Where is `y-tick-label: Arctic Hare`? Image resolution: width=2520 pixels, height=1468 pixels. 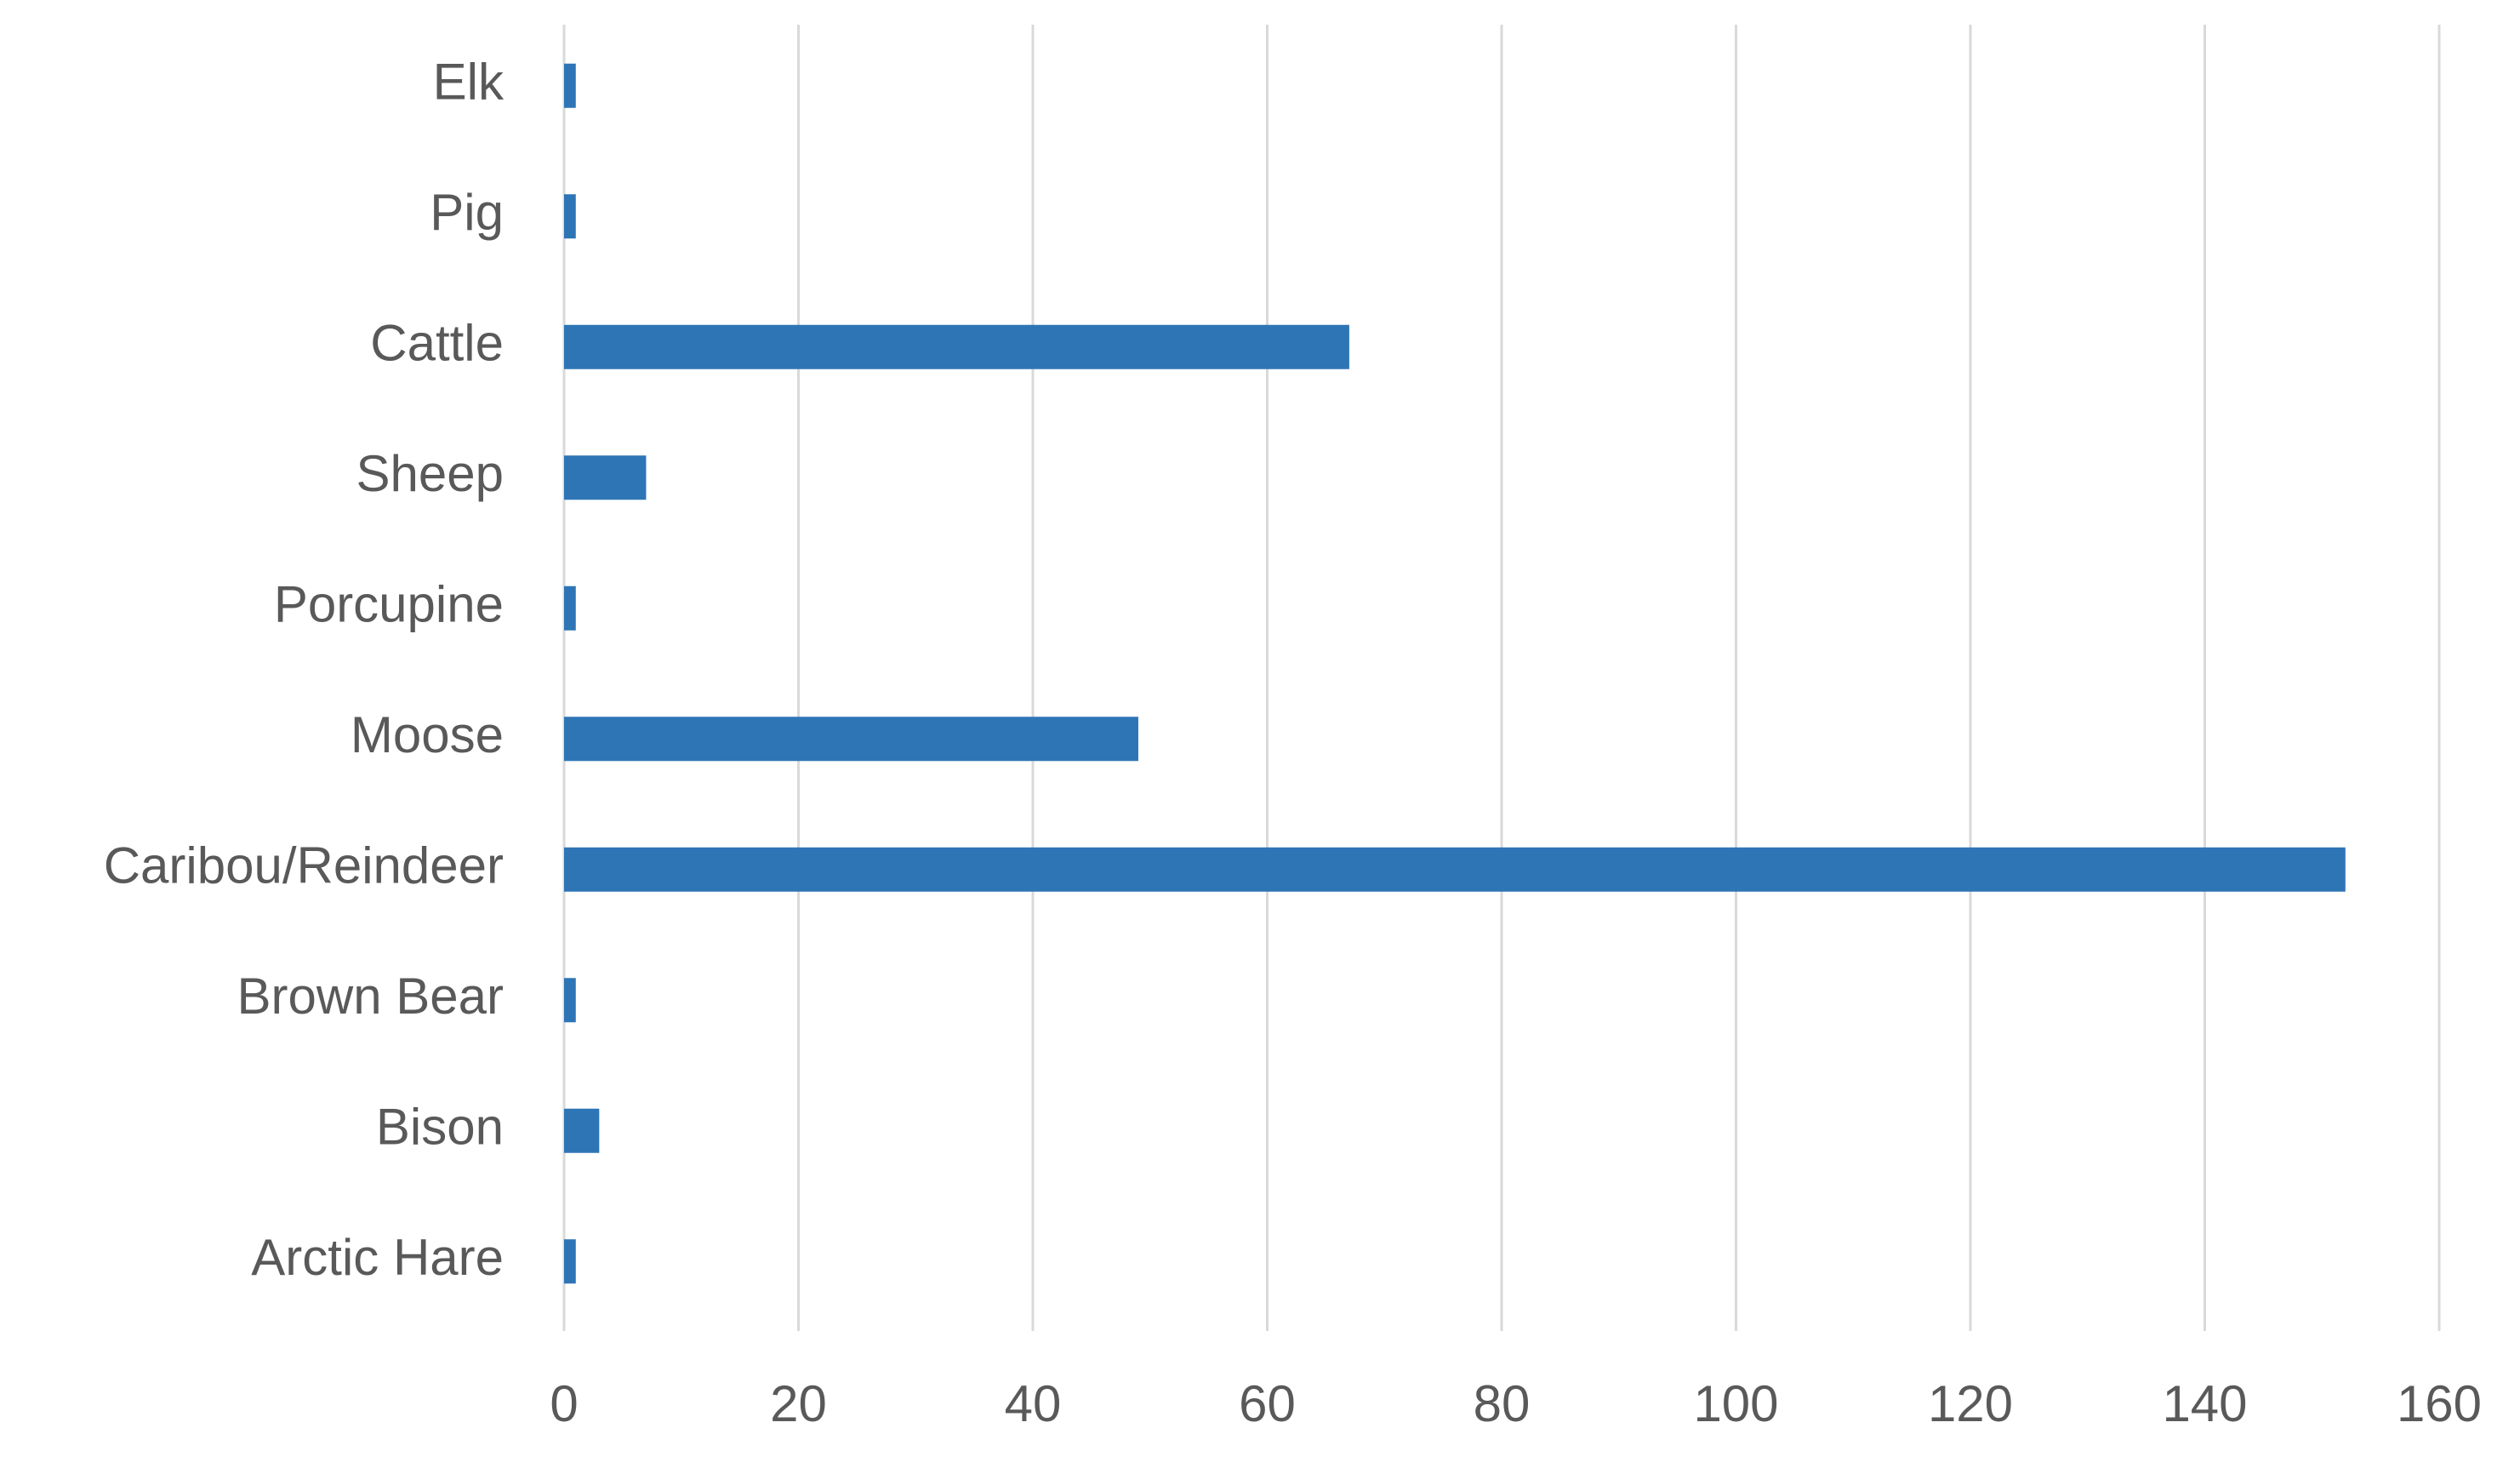
y-tick-label: Arctic Hare is located at coordinates (378, 1257).